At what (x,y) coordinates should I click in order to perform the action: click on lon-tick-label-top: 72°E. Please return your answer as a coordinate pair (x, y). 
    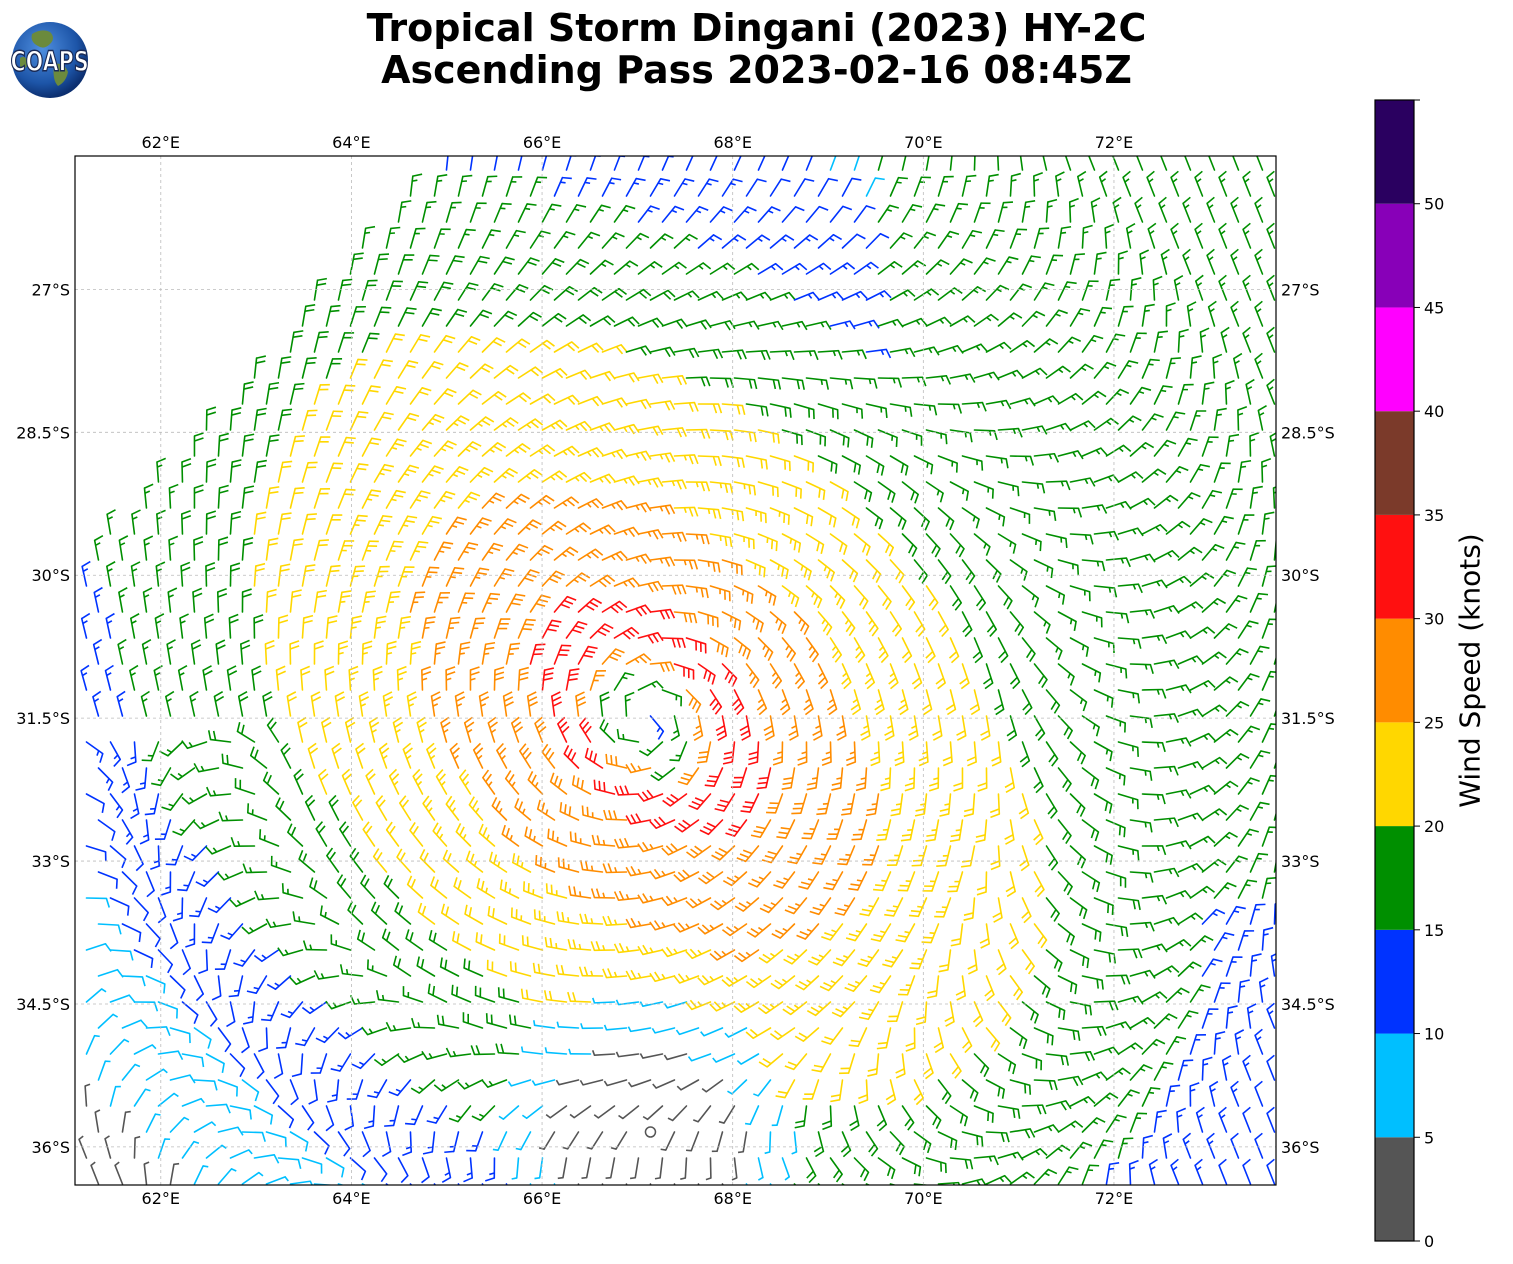
    Looking at the image, I should click on (1114, 142).